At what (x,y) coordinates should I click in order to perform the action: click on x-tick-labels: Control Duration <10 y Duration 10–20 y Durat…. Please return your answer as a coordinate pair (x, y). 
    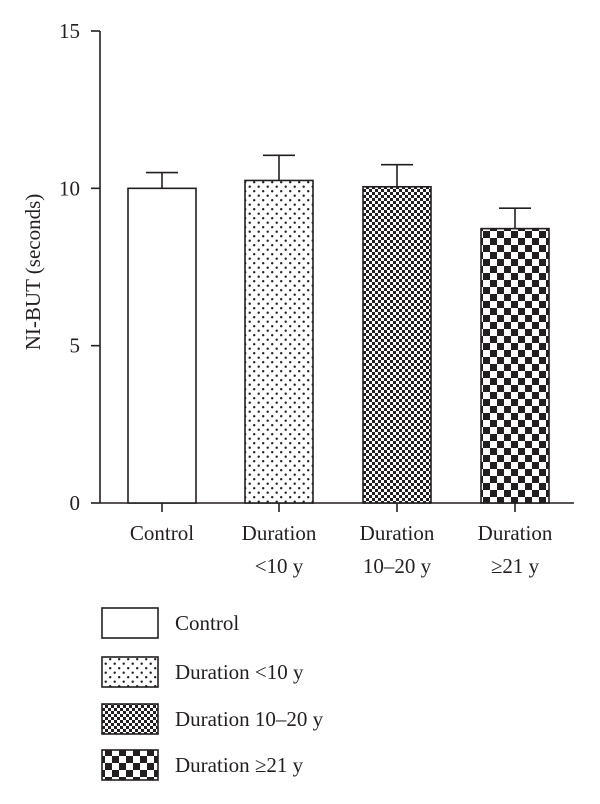
    Looking at the image, I should click on (341, 549).